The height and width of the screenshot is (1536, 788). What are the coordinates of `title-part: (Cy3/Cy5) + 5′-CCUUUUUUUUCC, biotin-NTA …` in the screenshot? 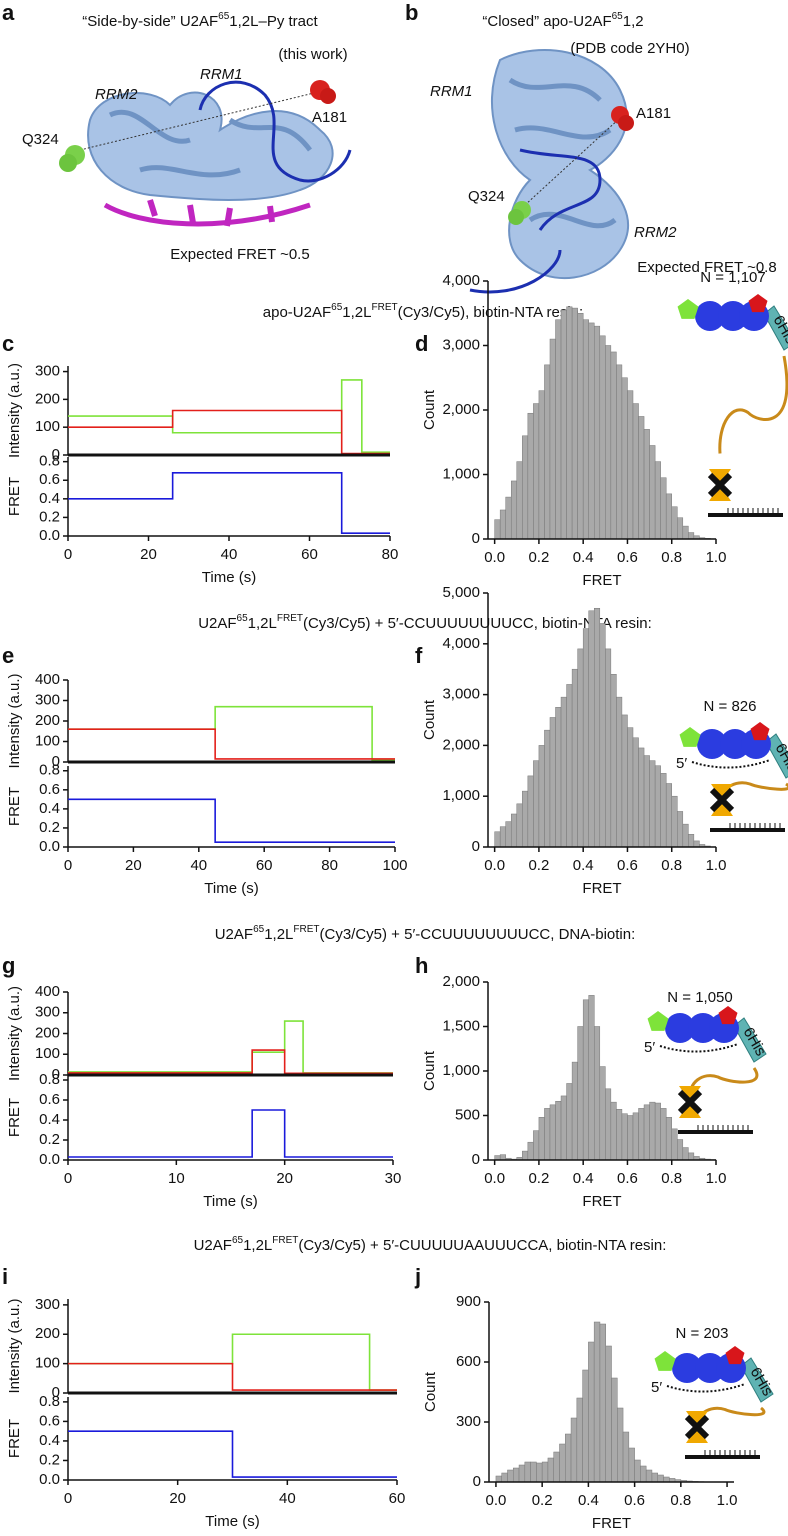 It's located at (477, 623).